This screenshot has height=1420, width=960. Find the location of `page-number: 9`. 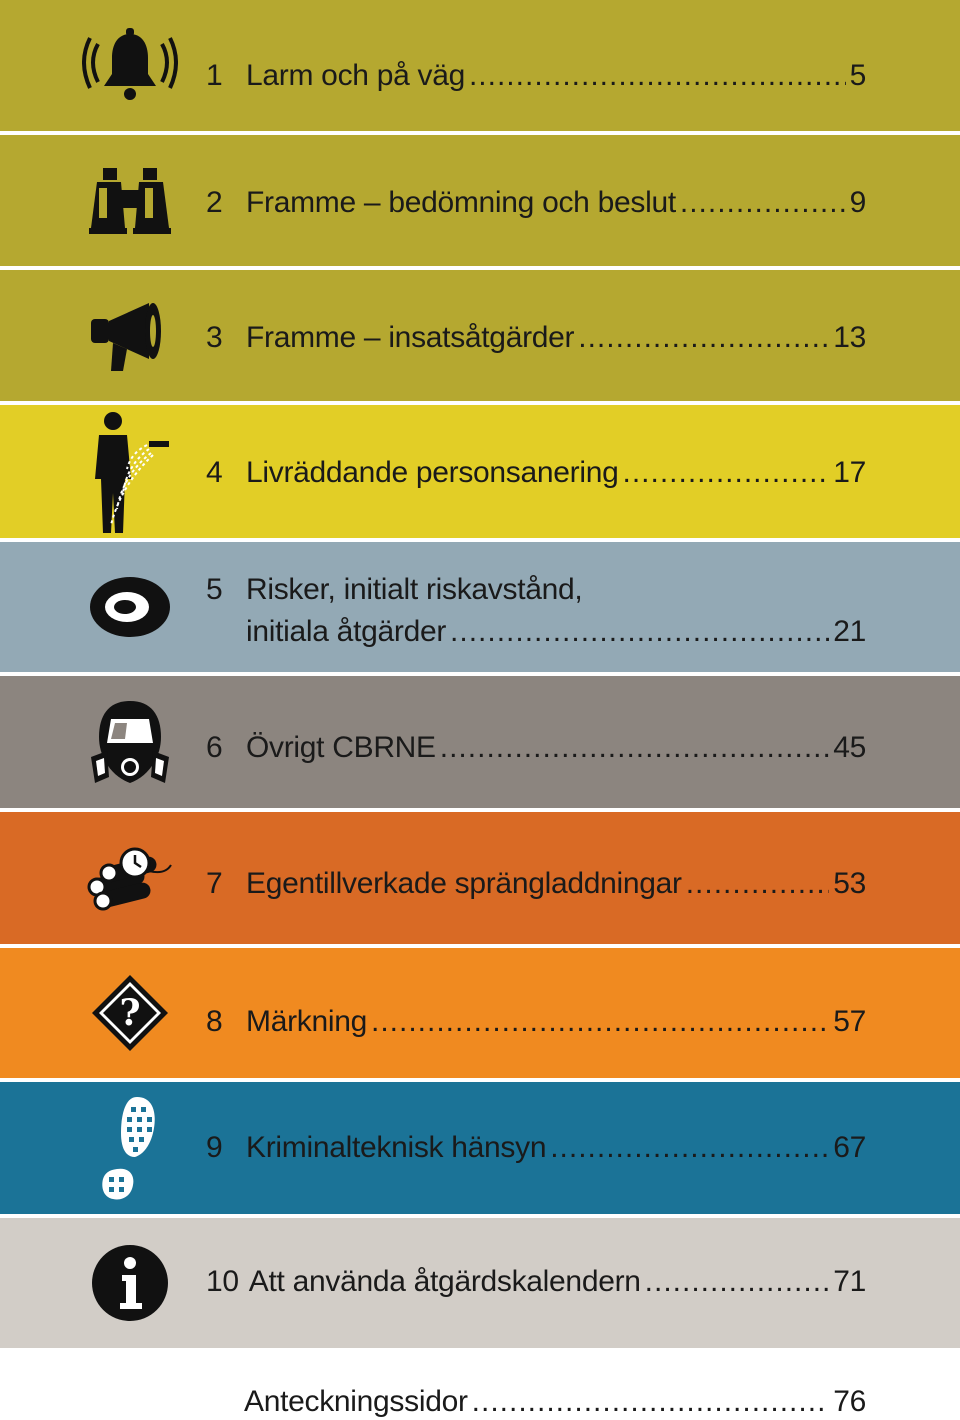

page-number: 9 is located at coordinates (858, 202).